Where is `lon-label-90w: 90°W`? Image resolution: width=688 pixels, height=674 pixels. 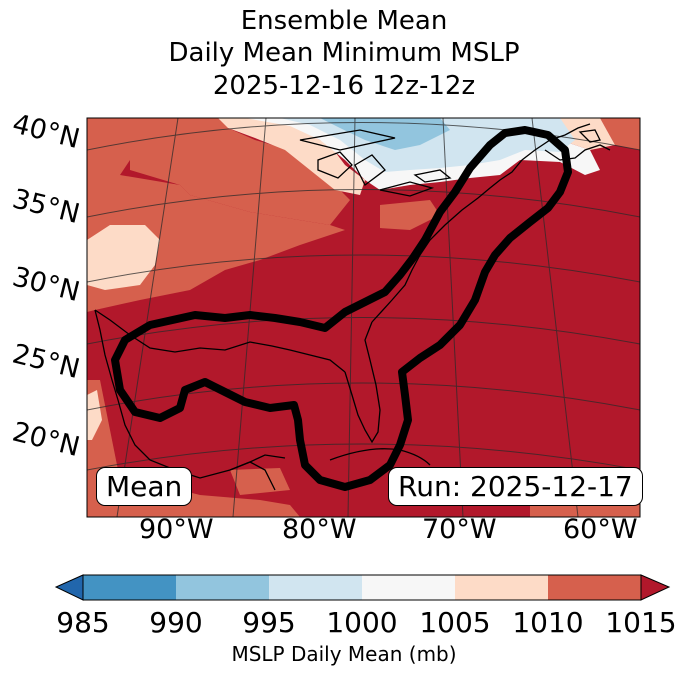 lon-label-90w: 90°W is located at coordinates (176, 529).